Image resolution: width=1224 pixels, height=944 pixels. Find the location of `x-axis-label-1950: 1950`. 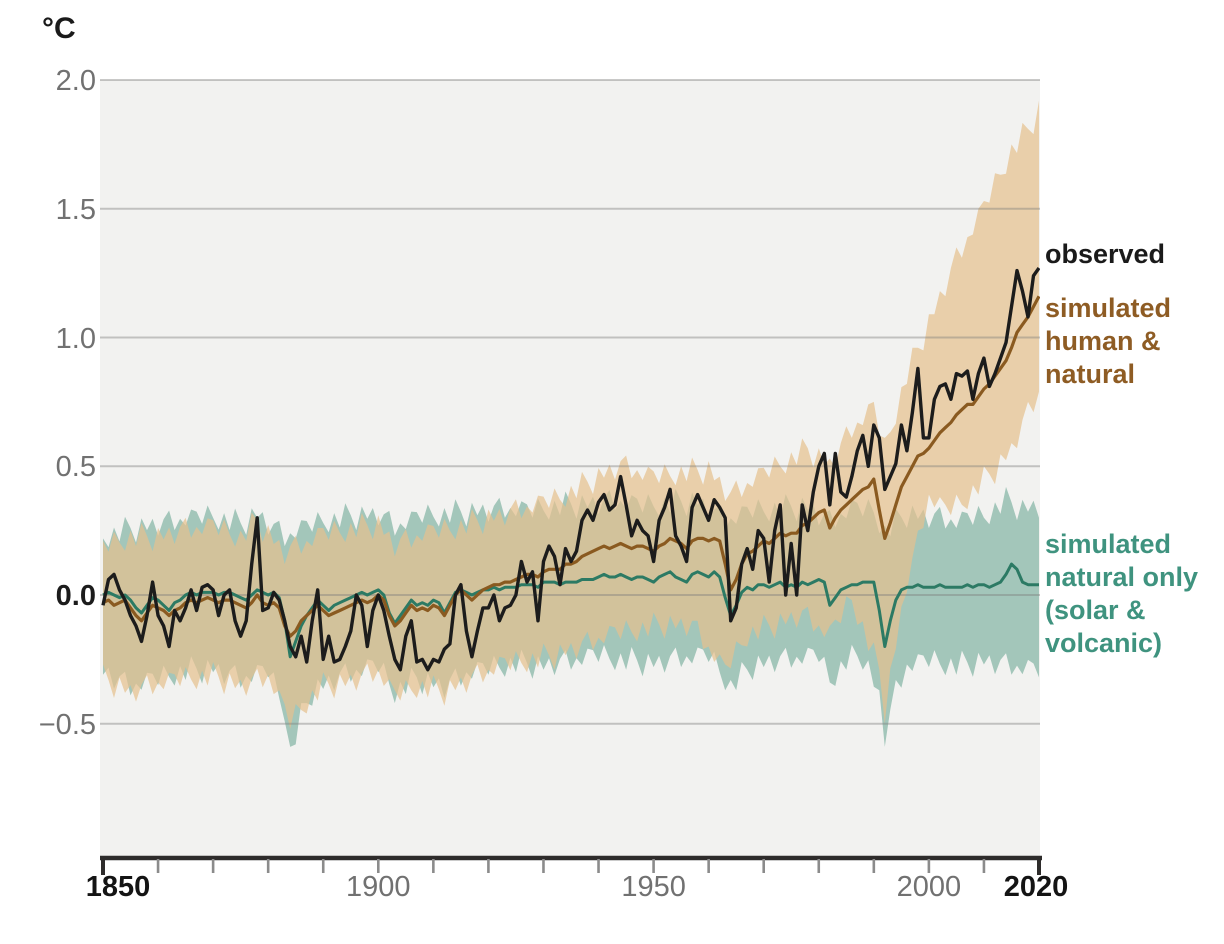

x-axis-label-1950: 1950 is located at coordinates (653, 887).